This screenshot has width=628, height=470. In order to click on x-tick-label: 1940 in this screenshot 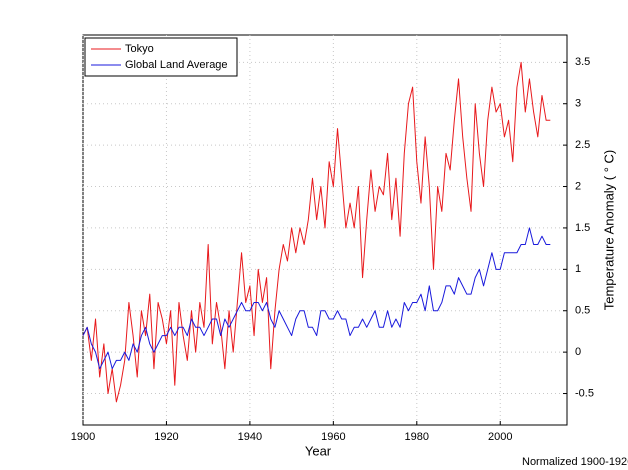, I will do `click(250, 437)`.